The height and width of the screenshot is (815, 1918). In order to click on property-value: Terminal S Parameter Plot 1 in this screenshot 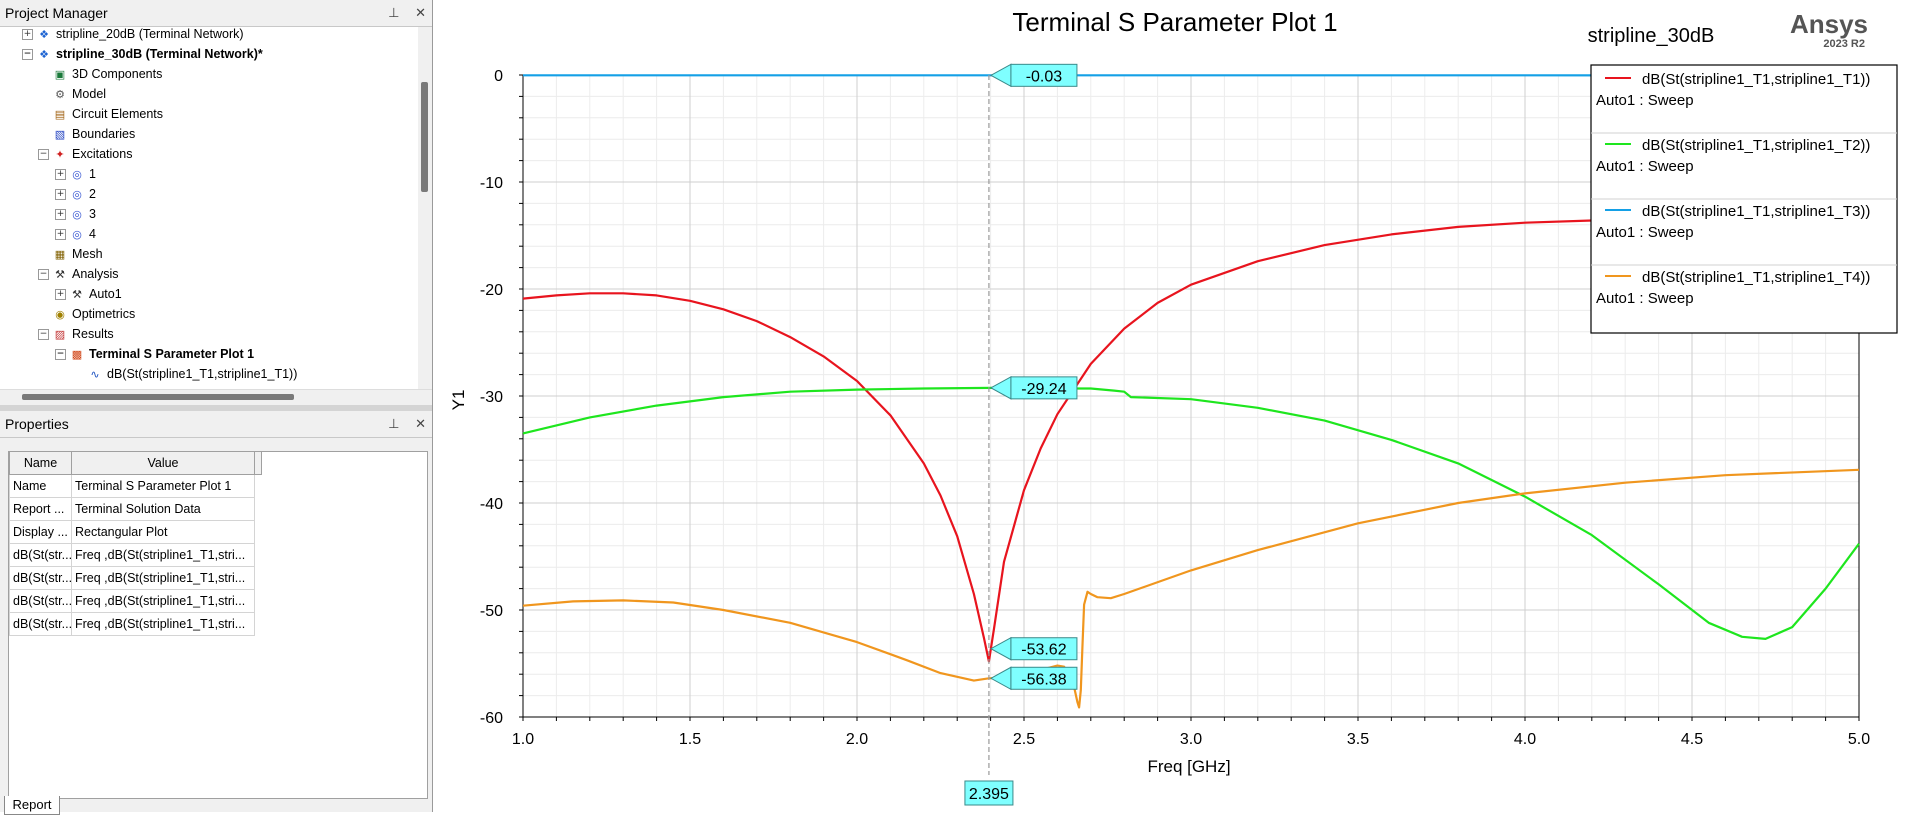, I will do `click(163, 486)`.